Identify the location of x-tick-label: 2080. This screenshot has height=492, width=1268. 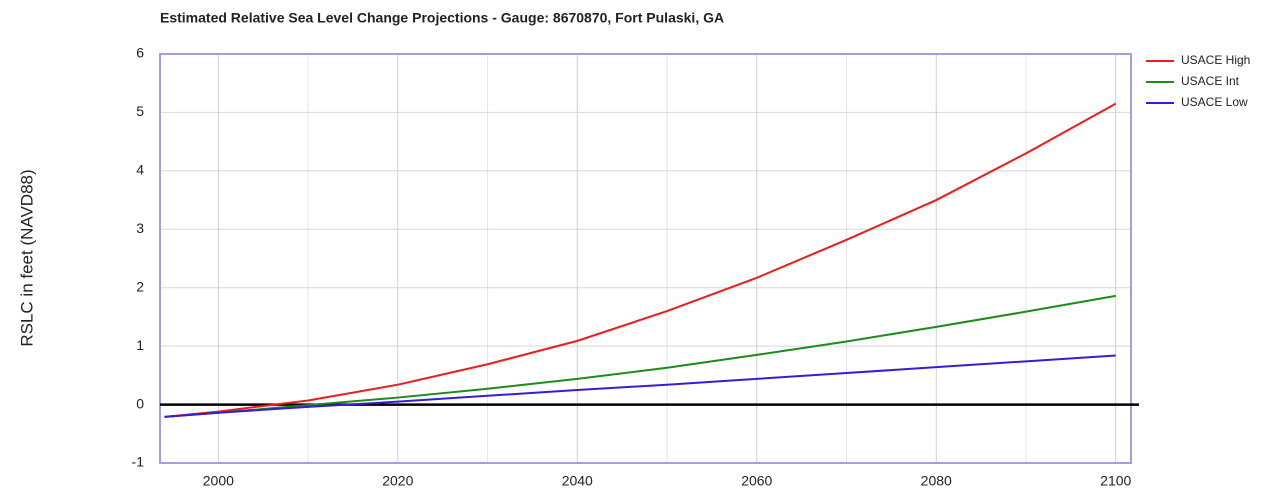
(936, 481).